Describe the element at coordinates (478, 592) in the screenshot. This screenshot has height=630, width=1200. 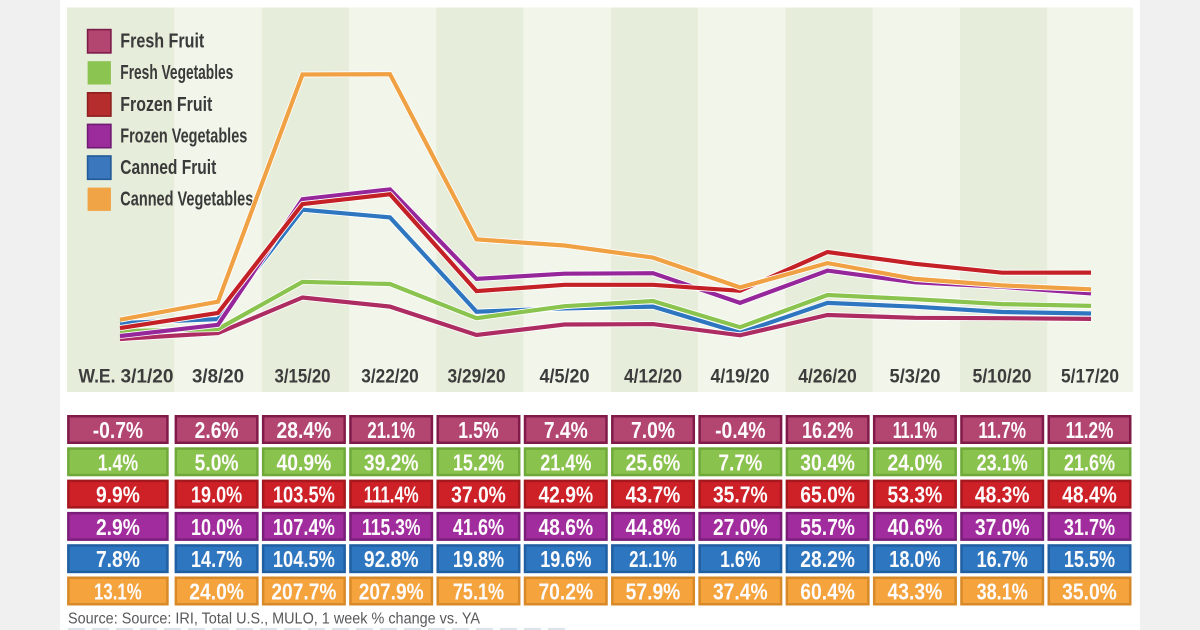
I see `svg-text: 75.1%` at that location.